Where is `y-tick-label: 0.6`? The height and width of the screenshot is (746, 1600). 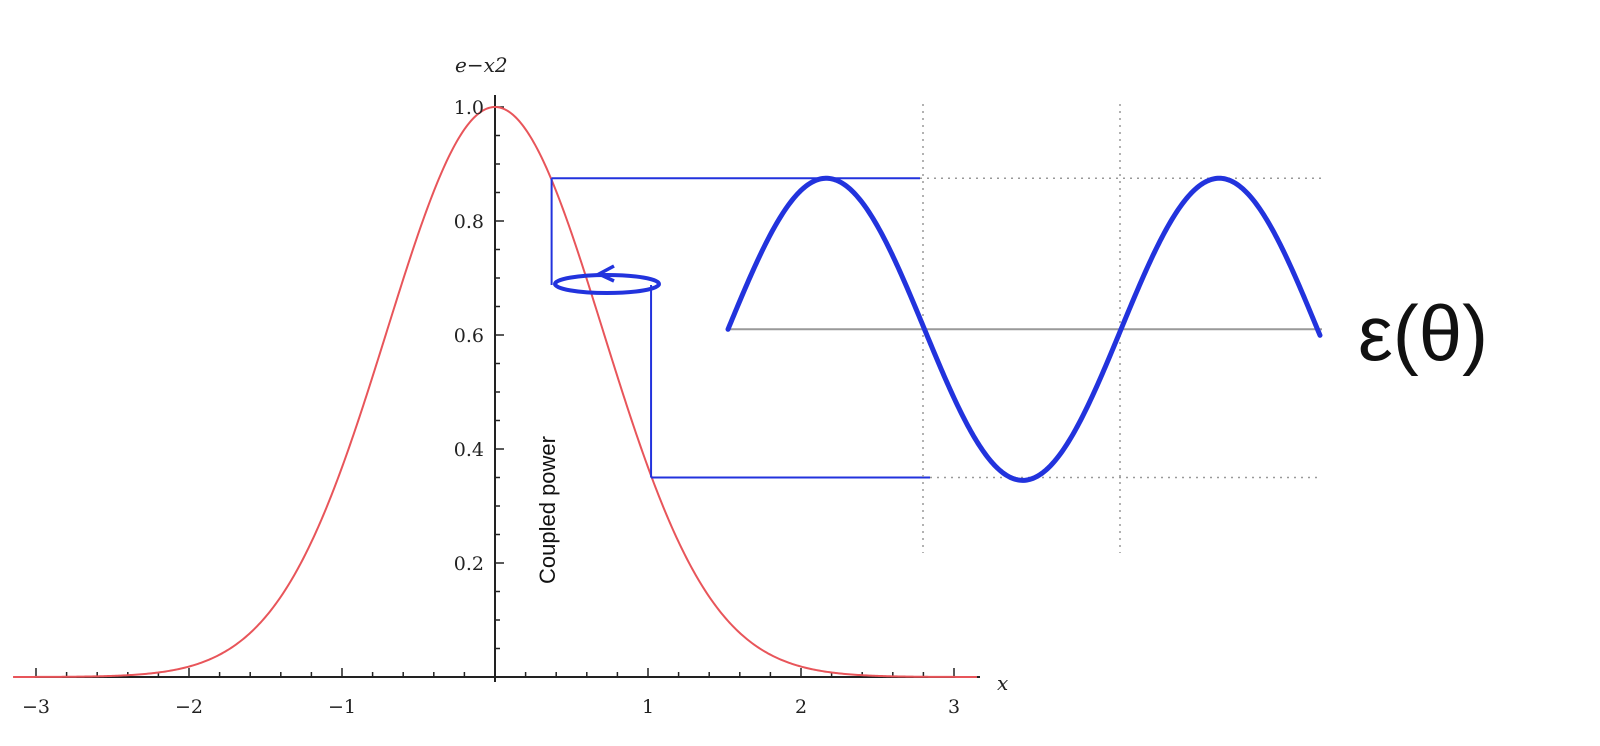
y-tick-label: 0.6 is located at coordinates (469, 336).